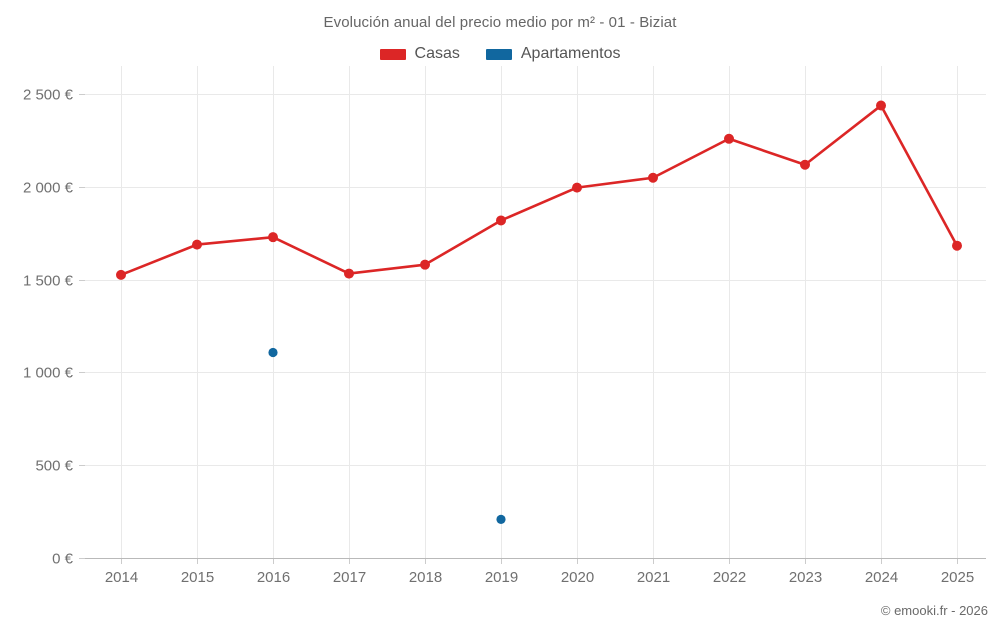  Describe the element at coordinates (934, 610) in the screenshot. I see `copyright-credit: © emooki.fr - 2026` at that location.